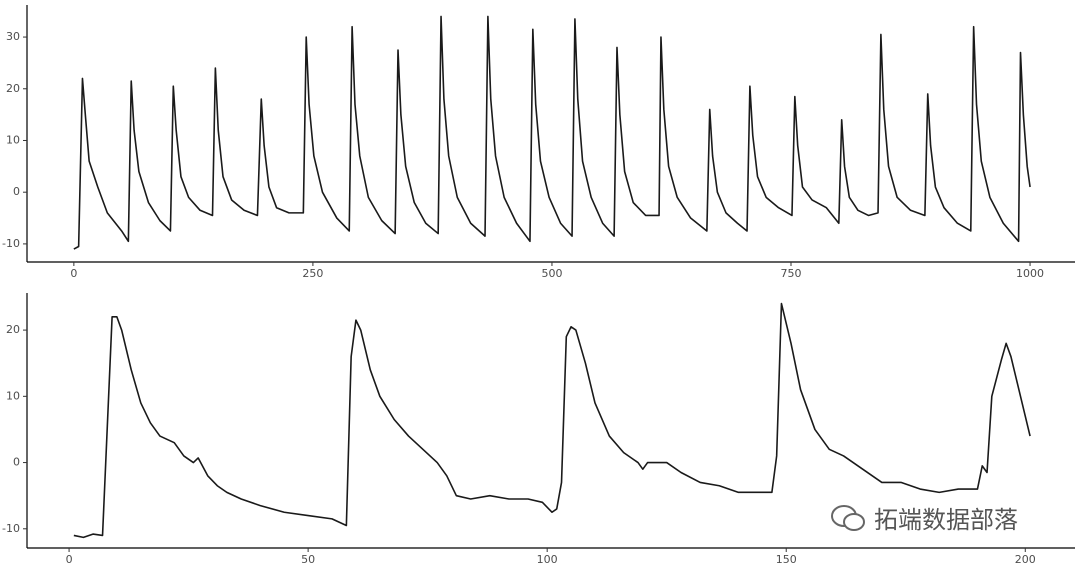 Image resolution: width=1080 pixels, height=568 pixels. I want to click on x-tick-label: 100, so click(547, 559).